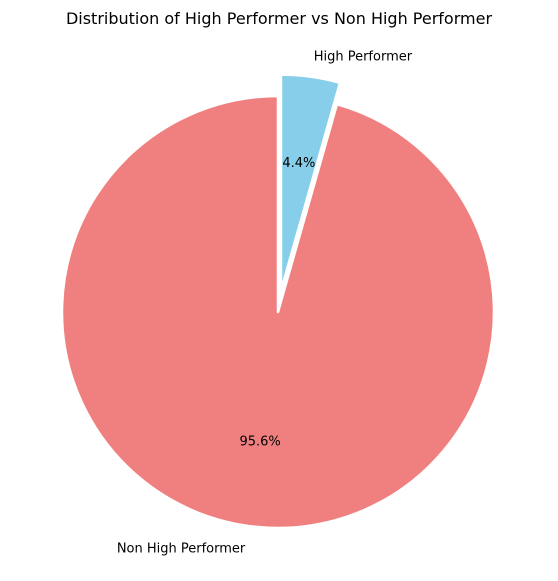 The image size is (558, 581). I want to click on pie-pct-label-non-high-performer: 95.6%, so click(259, 441).